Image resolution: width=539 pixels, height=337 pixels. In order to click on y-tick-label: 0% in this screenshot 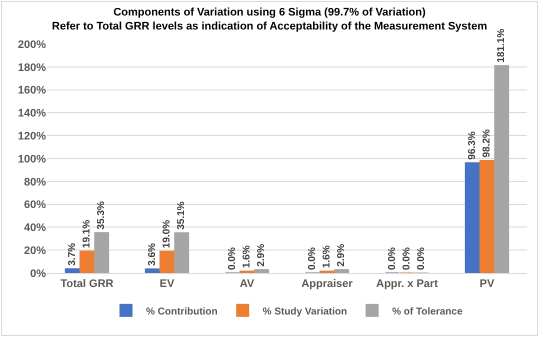, I will do `click(38, 274)`.